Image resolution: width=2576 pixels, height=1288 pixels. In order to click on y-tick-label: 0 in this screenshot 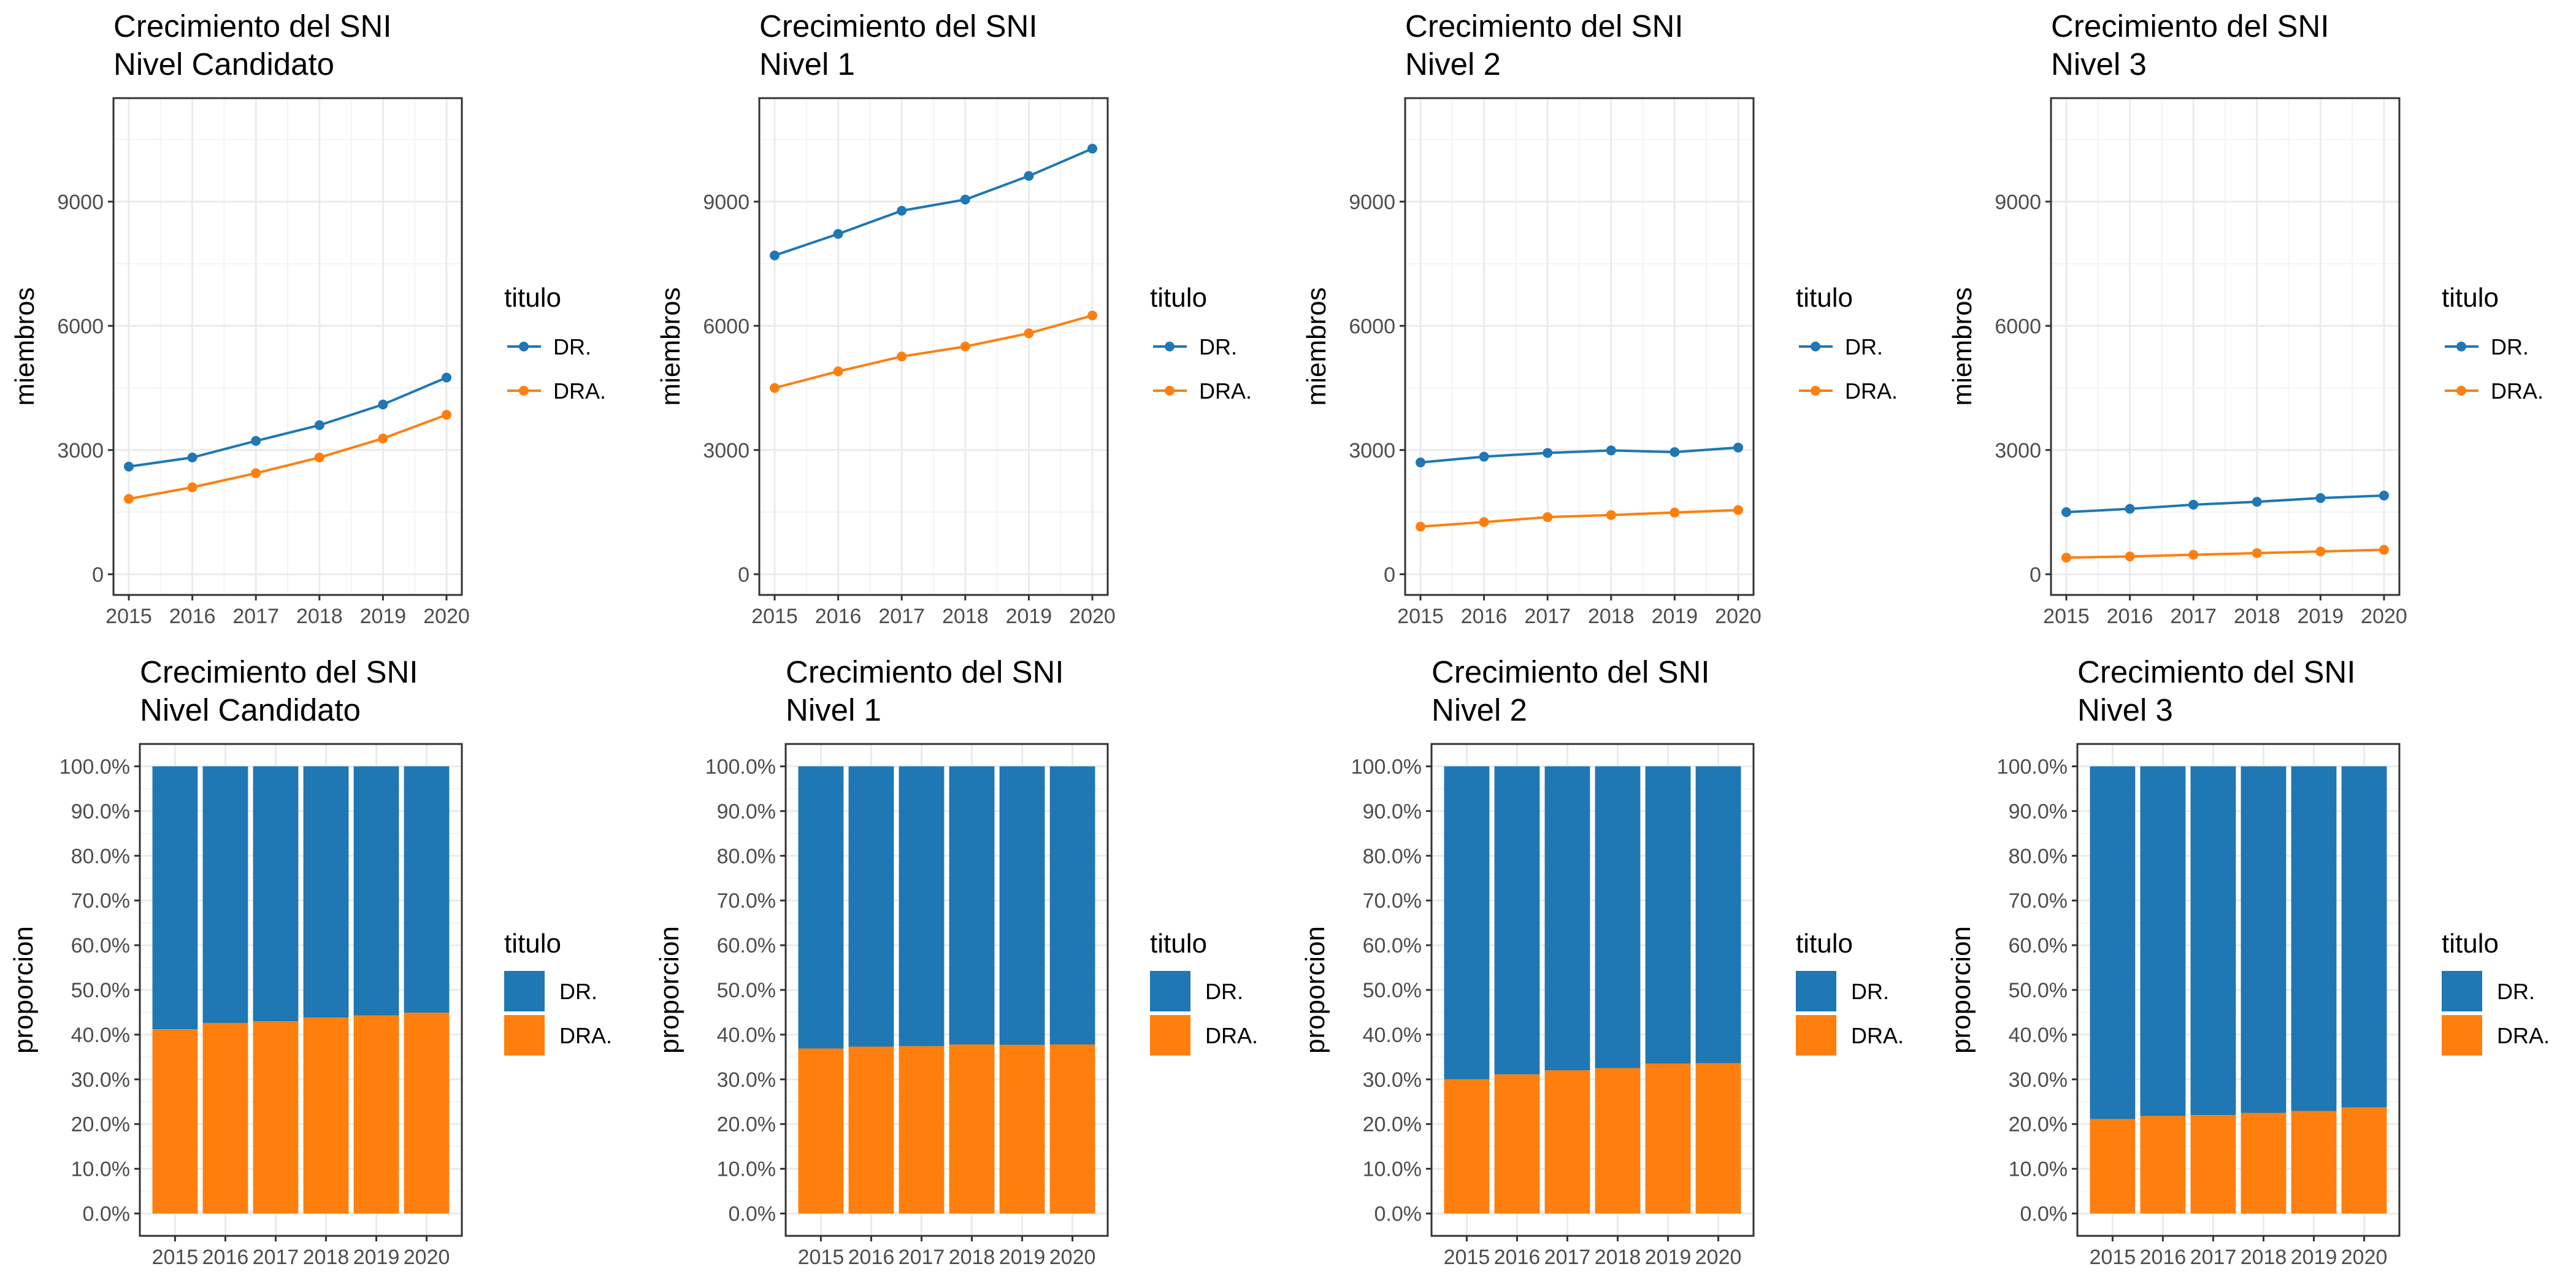, I will do `click(98, 574)`.